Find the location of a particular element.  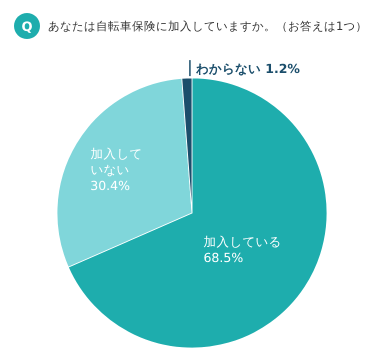

badge: Q is located at coordinates (27, 26).